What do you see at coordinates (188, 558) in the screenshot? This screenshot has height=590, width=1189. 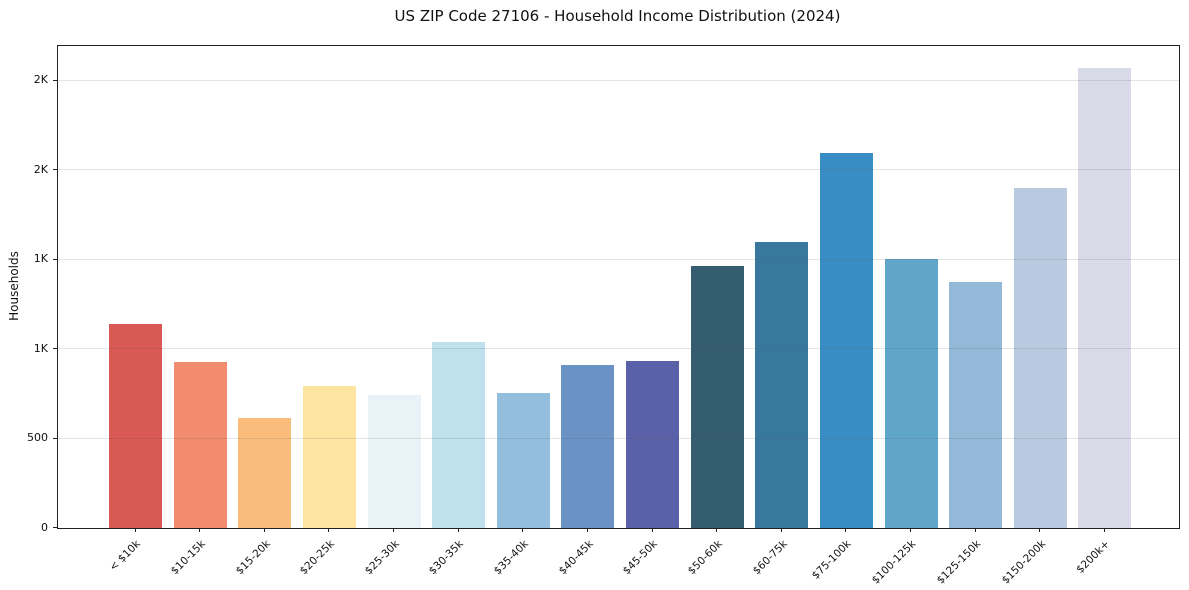 I see `x-tick-label: $10-15k` at bounding box center [188, 558].